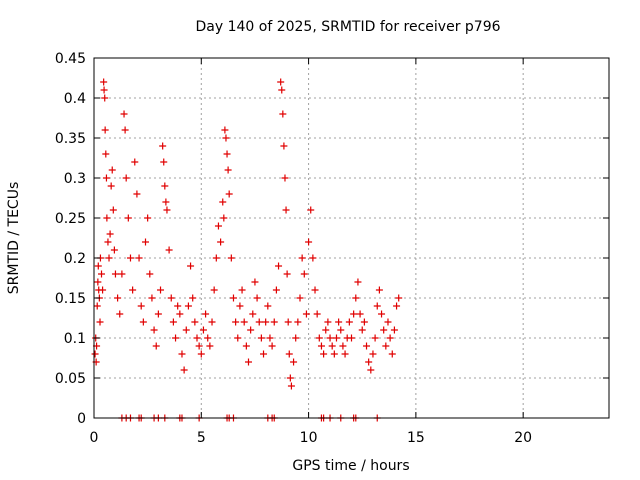 The height and width of the screenshot is (480, 640). Describe the element at coordinates (523, 438) in the screenshot. I see `x-tick-label: 20` at that location.